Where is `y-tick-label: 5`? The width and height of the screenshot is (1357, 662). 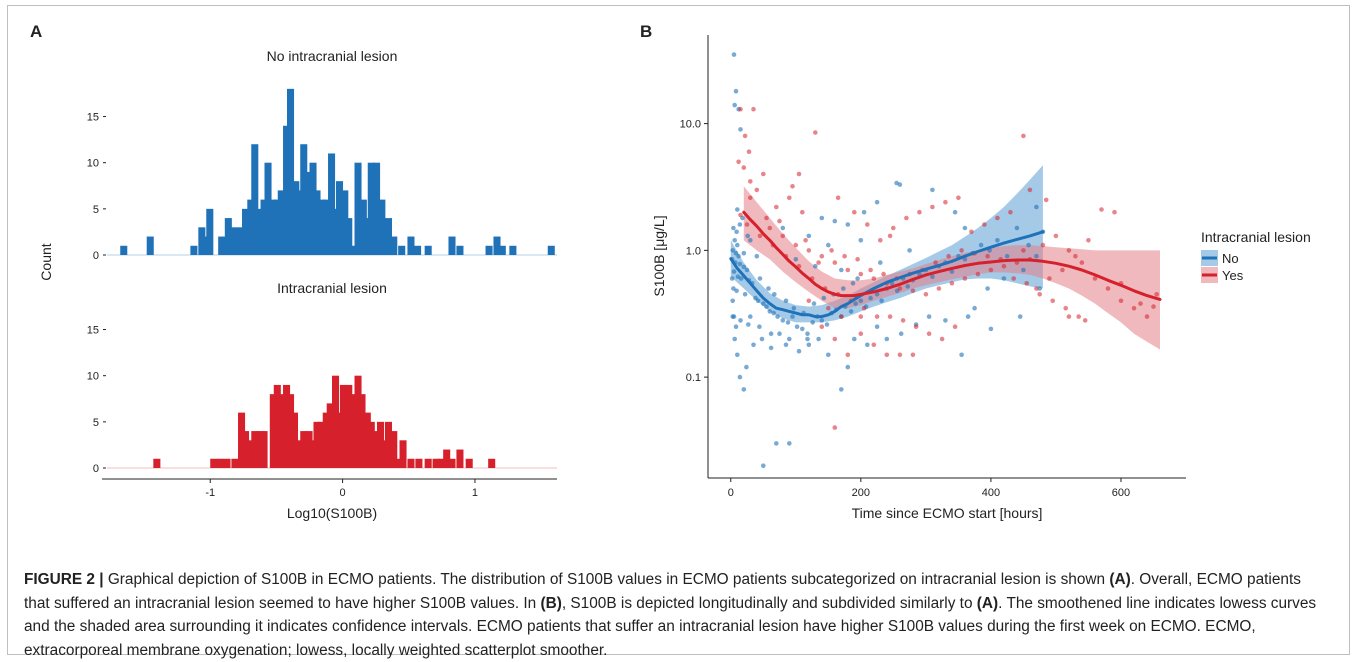 y-tick-label: 5 is located at coordinates (96, 210).